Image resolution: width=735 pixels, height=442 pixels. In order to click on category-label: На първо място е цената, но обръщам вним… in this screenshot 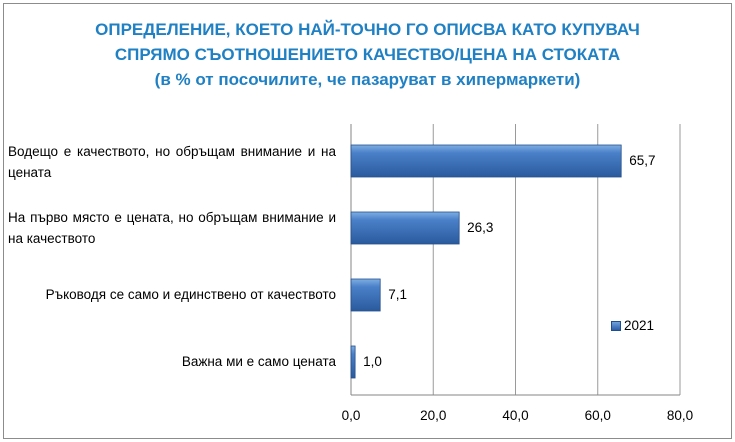, I will do `click(172, 228)`.